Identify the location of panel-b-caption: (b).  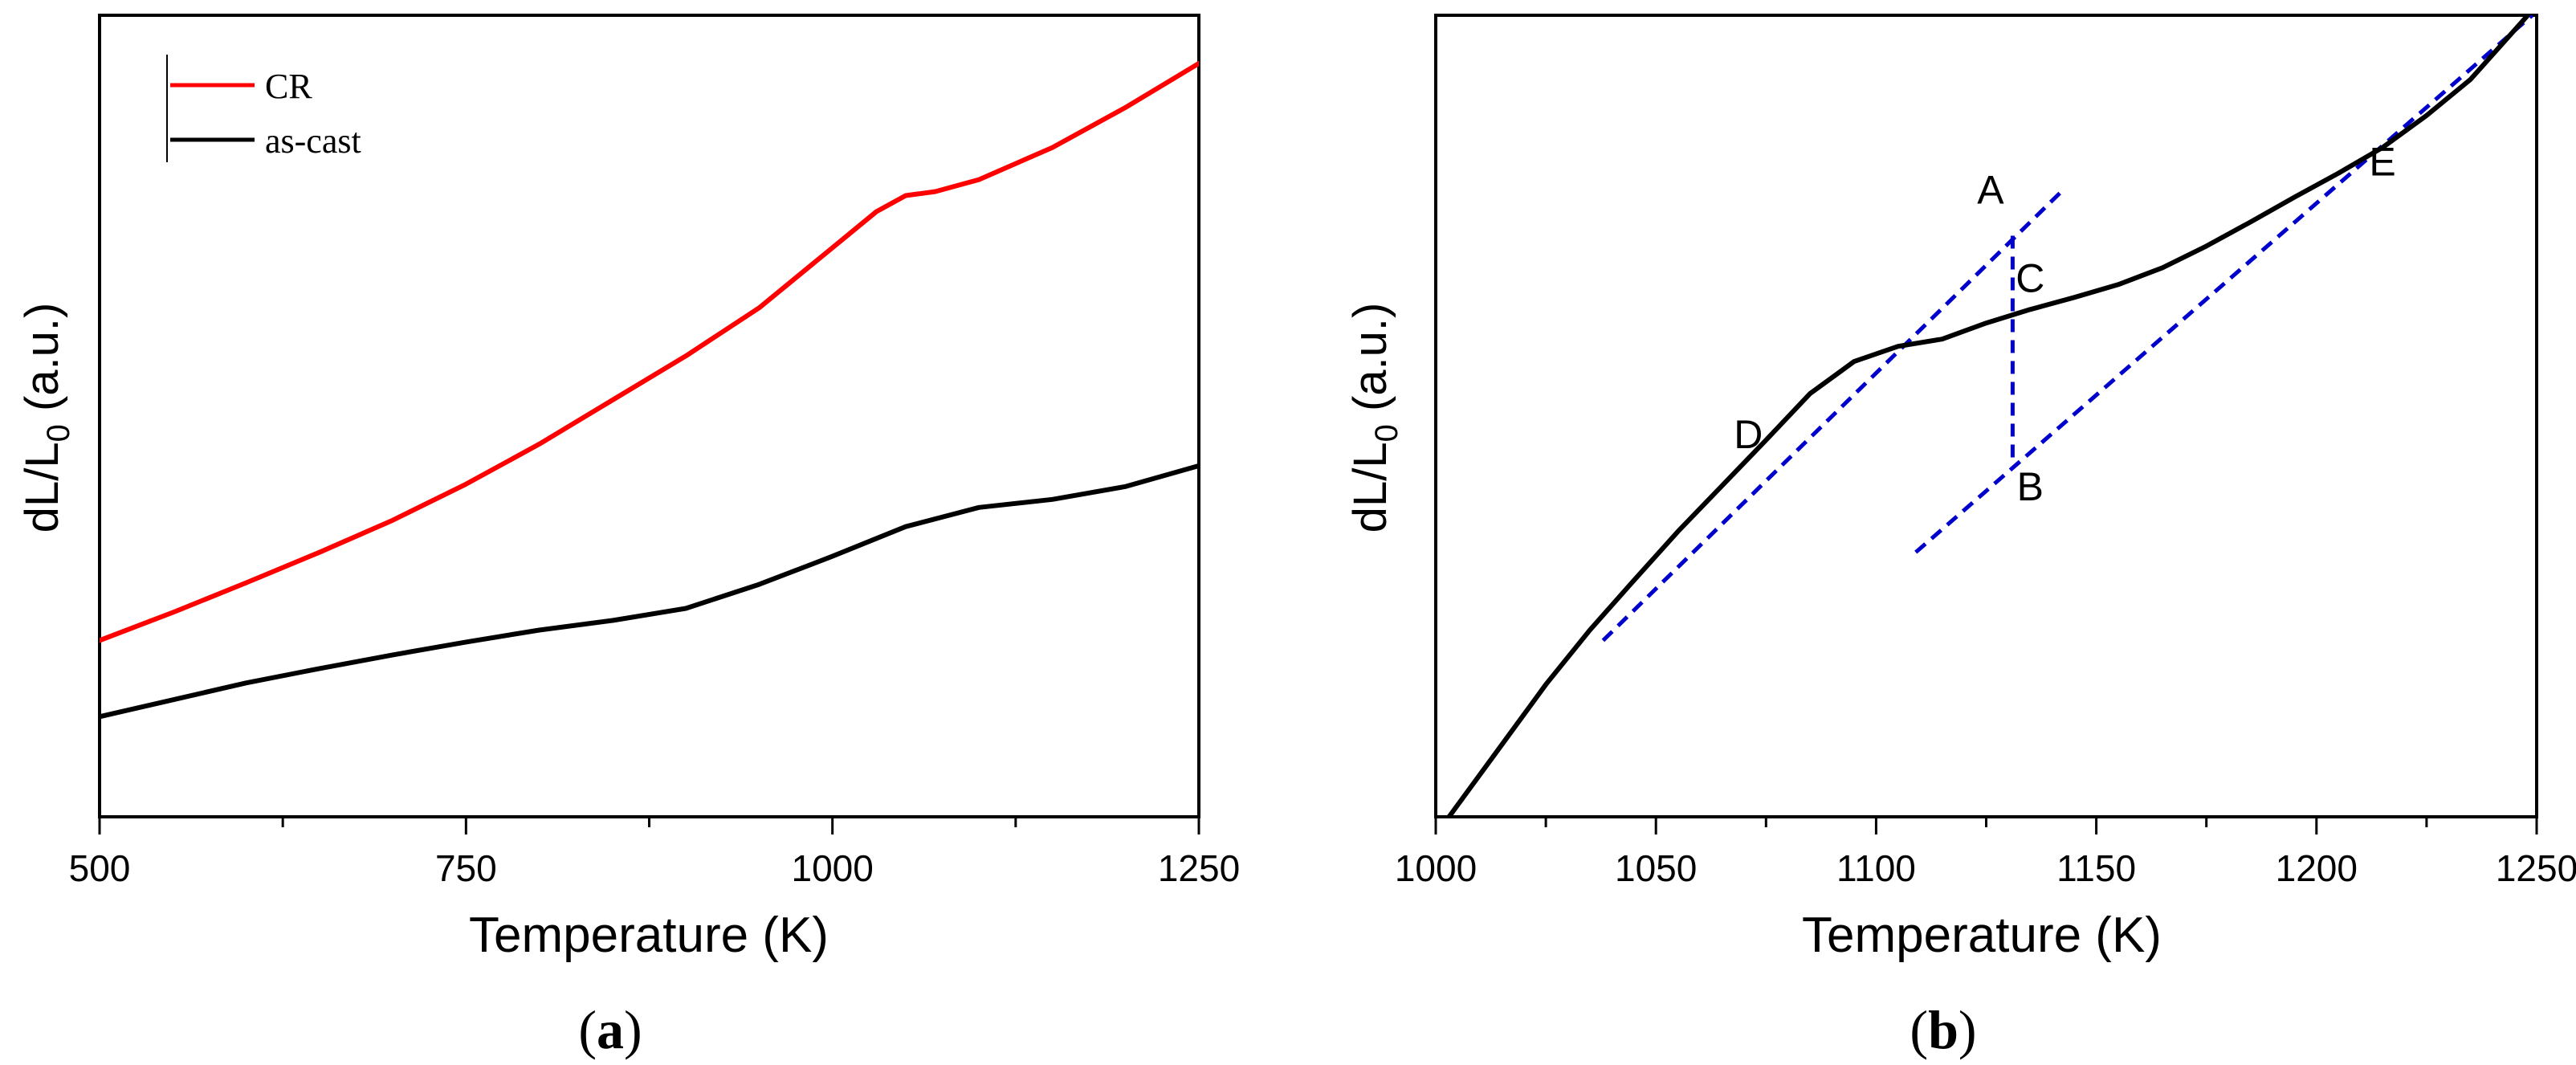
(1943, 1029).